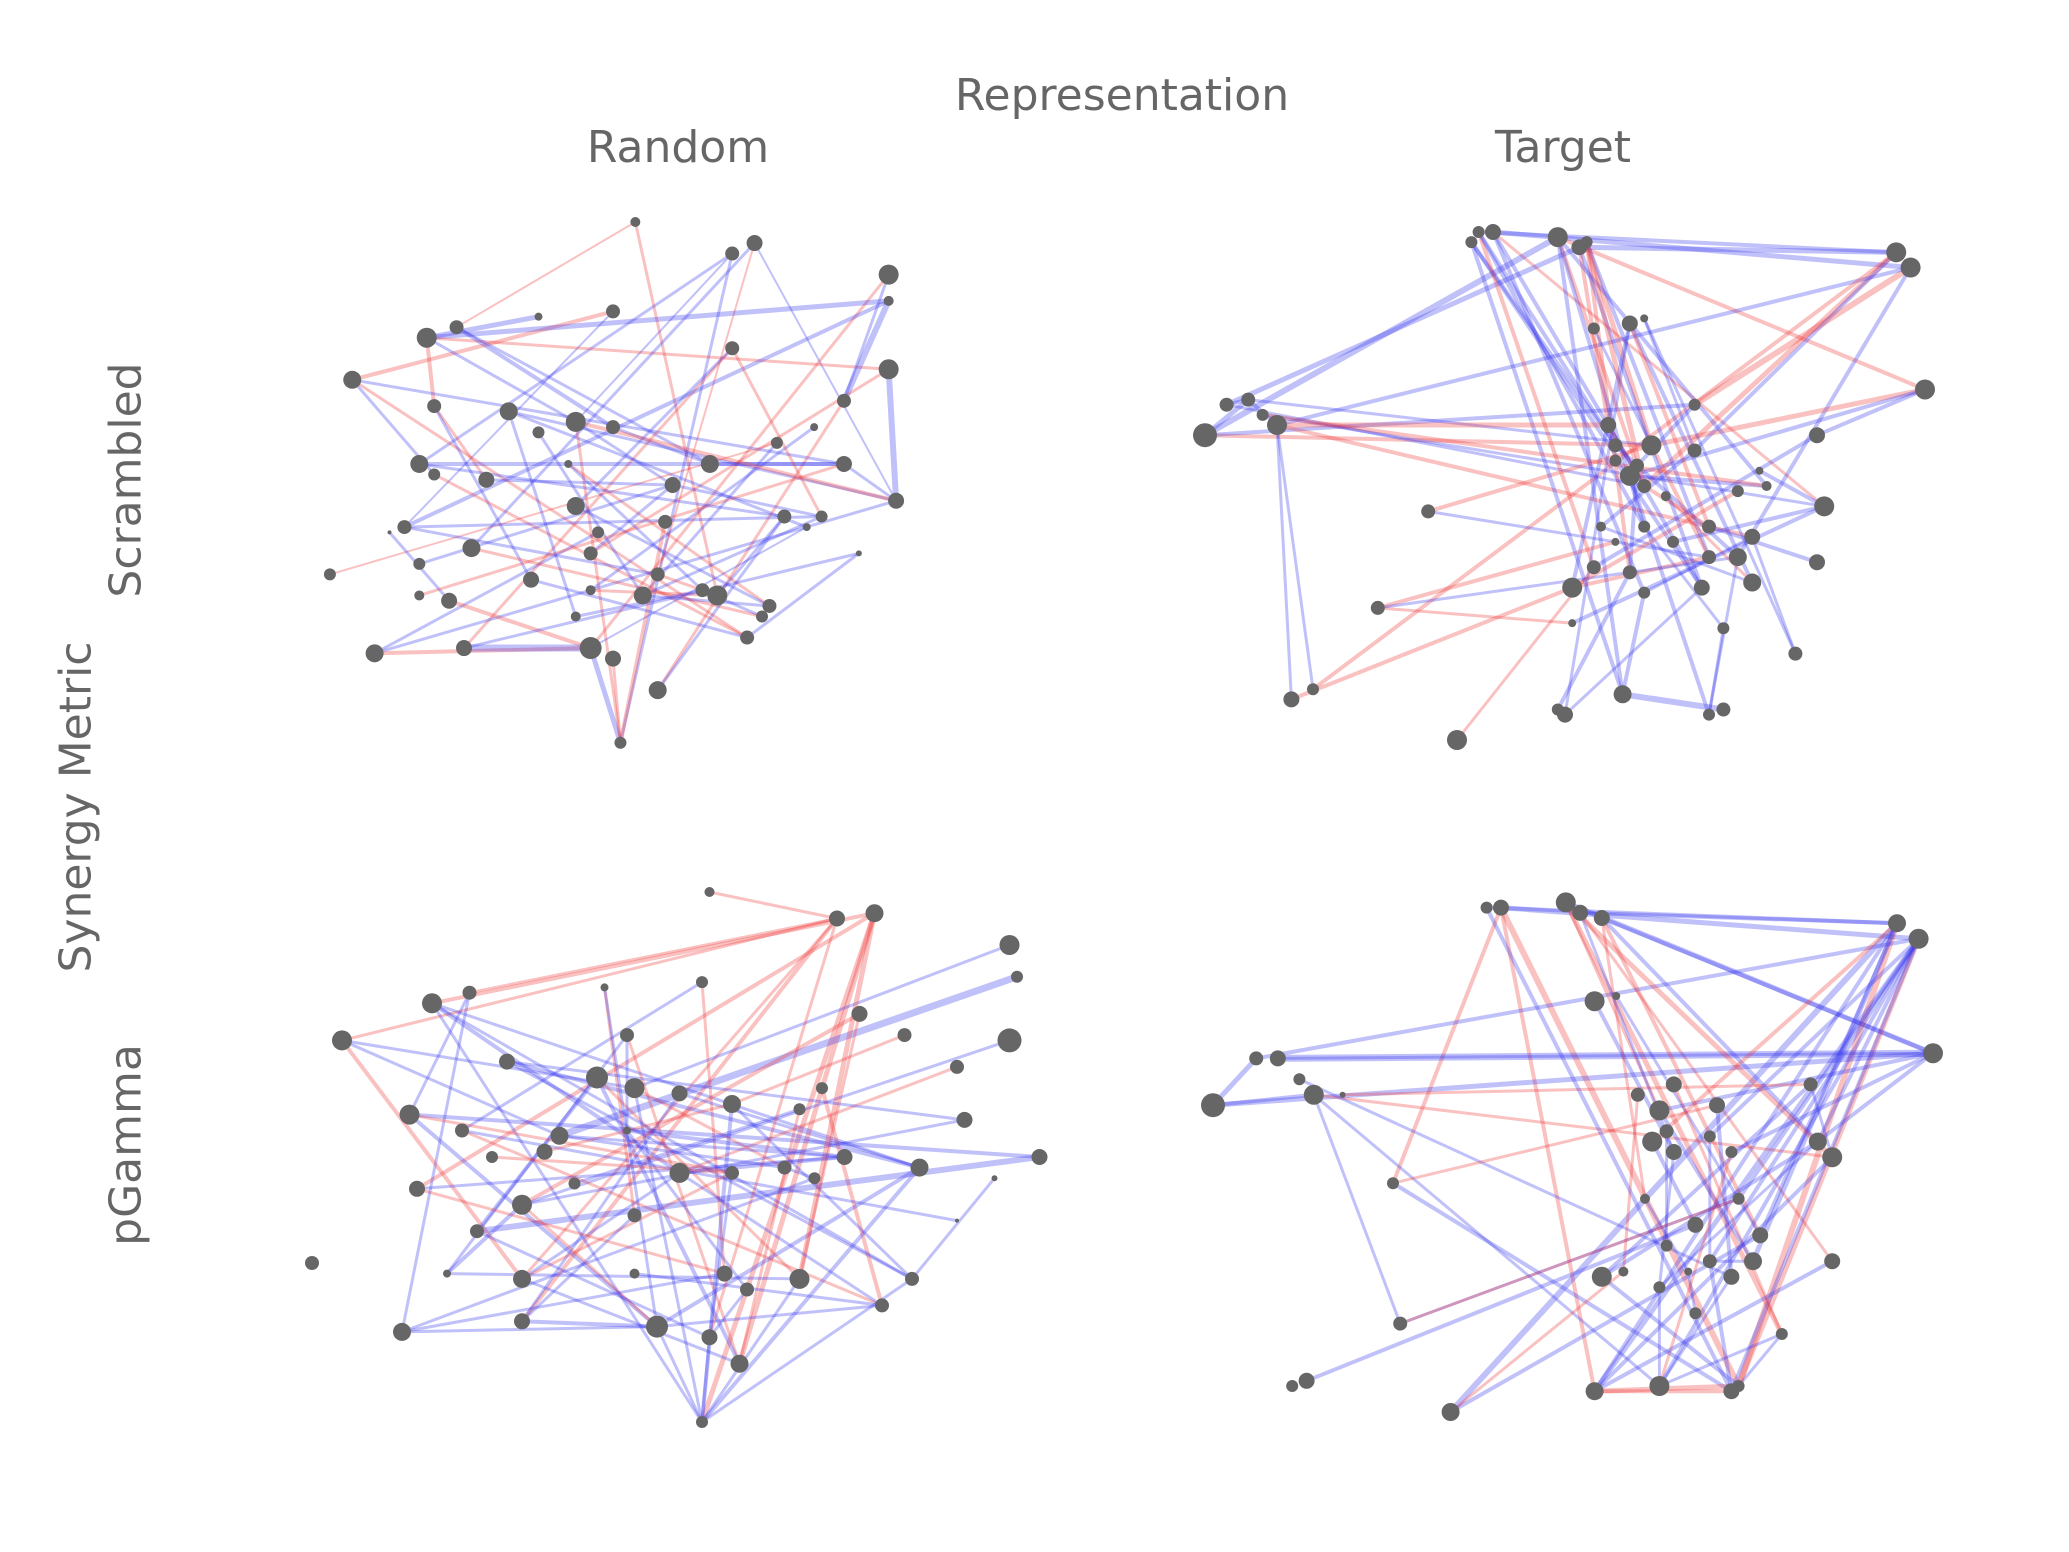  Describe the element at coordinates (76, 807) in the screenshot. I see `row-group-label: Synergy Metric` at that location.